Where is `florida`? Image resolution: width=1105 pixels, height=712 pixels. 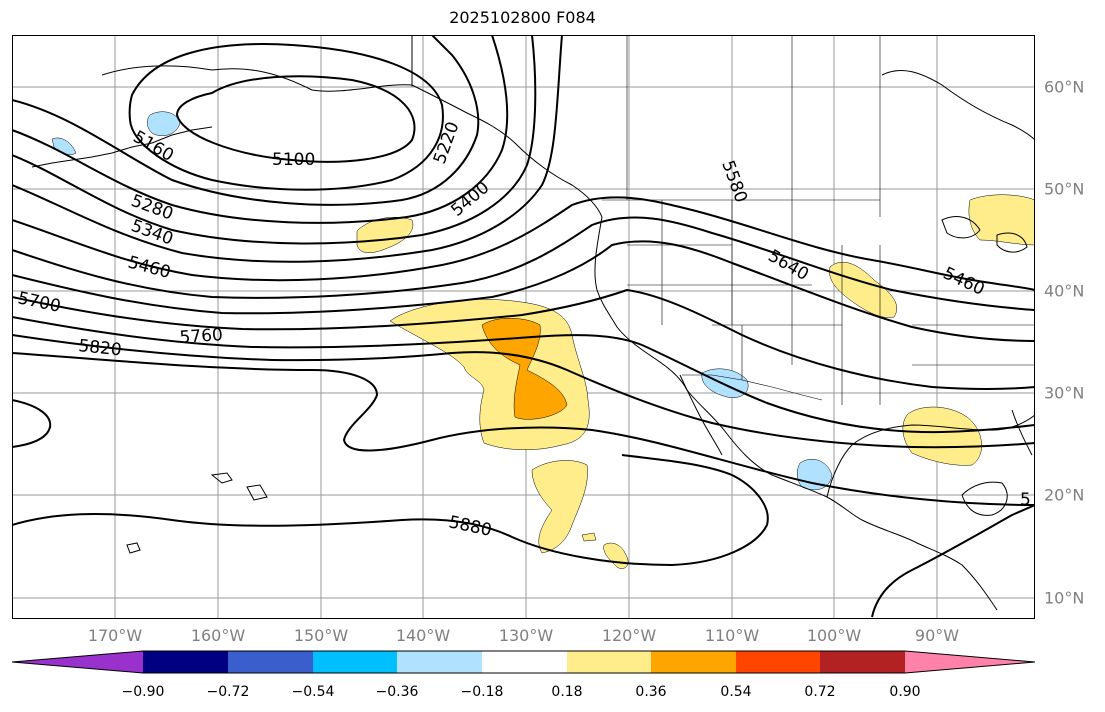 florida is located at coordinates (1022, 432).